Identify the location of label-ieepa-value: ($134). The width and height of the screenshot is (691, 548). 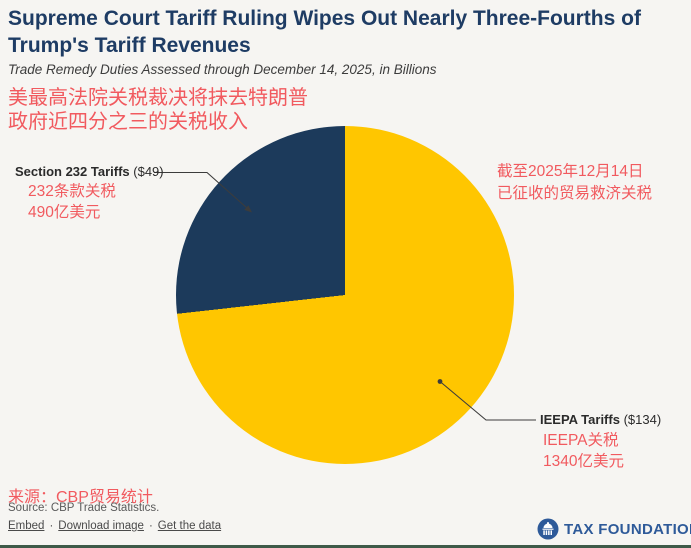
(642, 419).